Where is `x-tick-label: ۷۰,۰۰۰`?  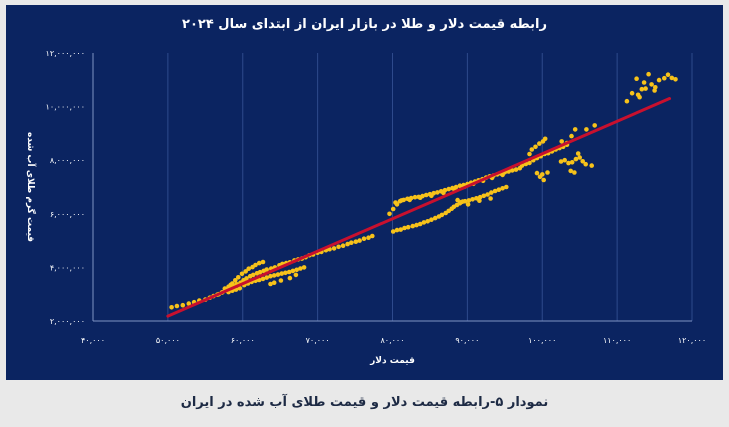 x-tick-label: ۷۰,۰۰۰ is located at coordinates (318, 340).